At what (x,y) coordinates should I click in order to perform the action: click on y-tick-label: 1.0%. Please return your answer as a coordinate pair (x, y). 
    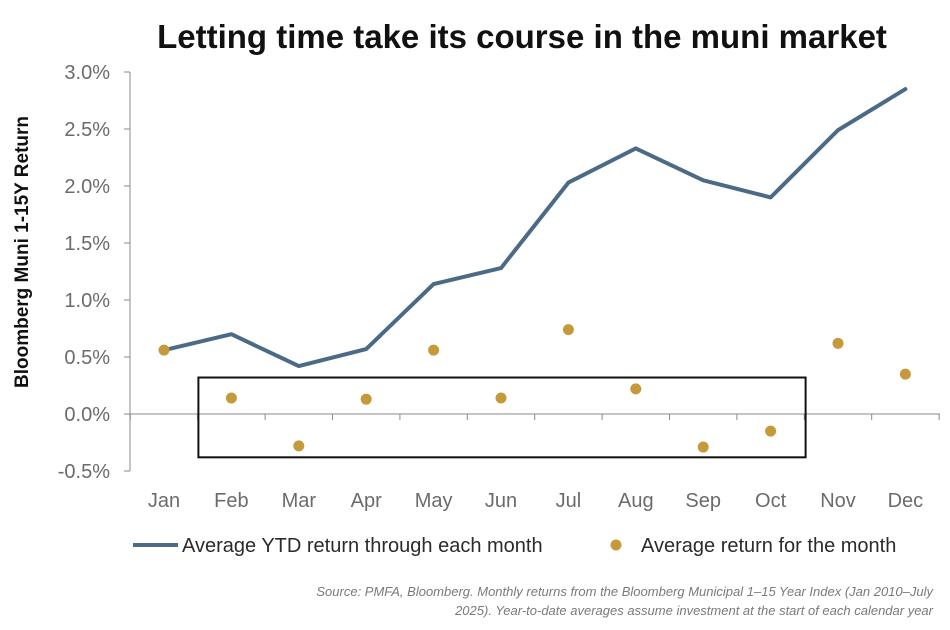
    Looking at the image, I should click on (87, 301).